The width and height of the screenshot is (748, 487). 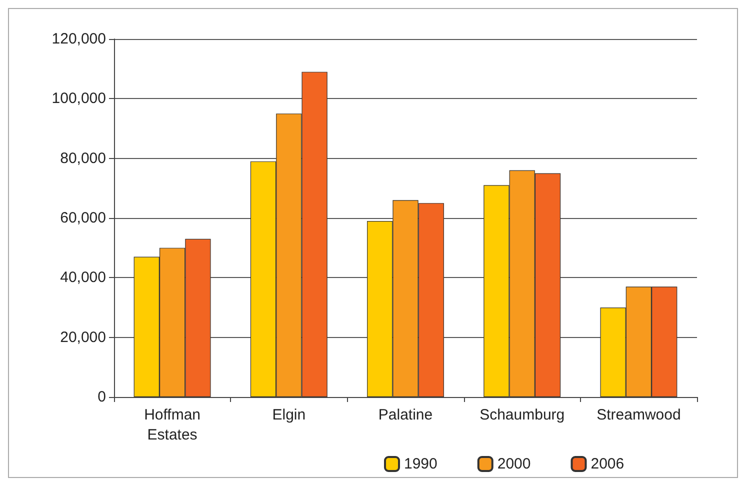 I want to click on x-tick-label: Streamwood, so click(x=638, y=415).